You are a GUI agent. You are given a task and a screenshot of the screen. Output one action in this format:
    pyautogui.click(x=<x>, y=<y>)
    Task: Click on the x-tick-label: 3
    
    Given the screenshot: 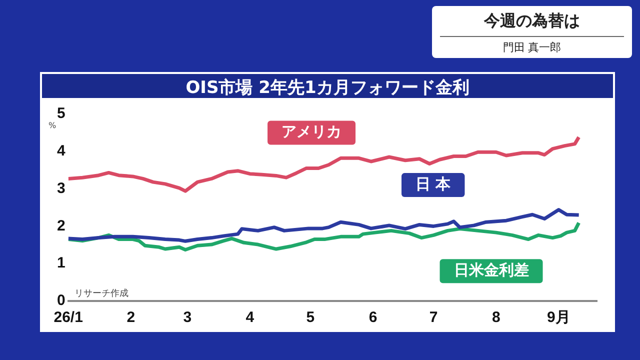 What is the action you would take?
    pyautogui.click(x=187, y=317)
    